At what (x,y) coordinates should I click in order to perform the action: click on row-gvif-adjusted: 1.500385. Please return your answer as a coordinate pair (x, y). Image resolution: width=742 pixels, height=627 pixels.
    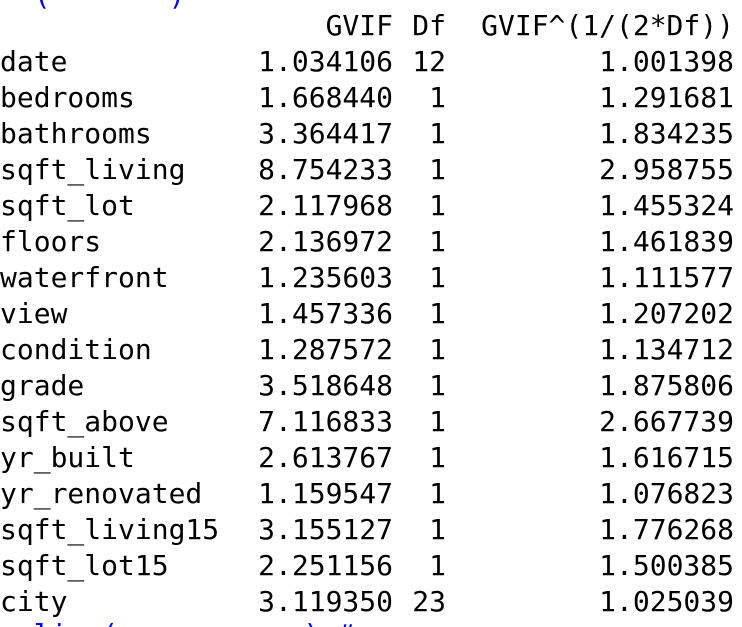
    Looking at the image, I should click on (666, 565).